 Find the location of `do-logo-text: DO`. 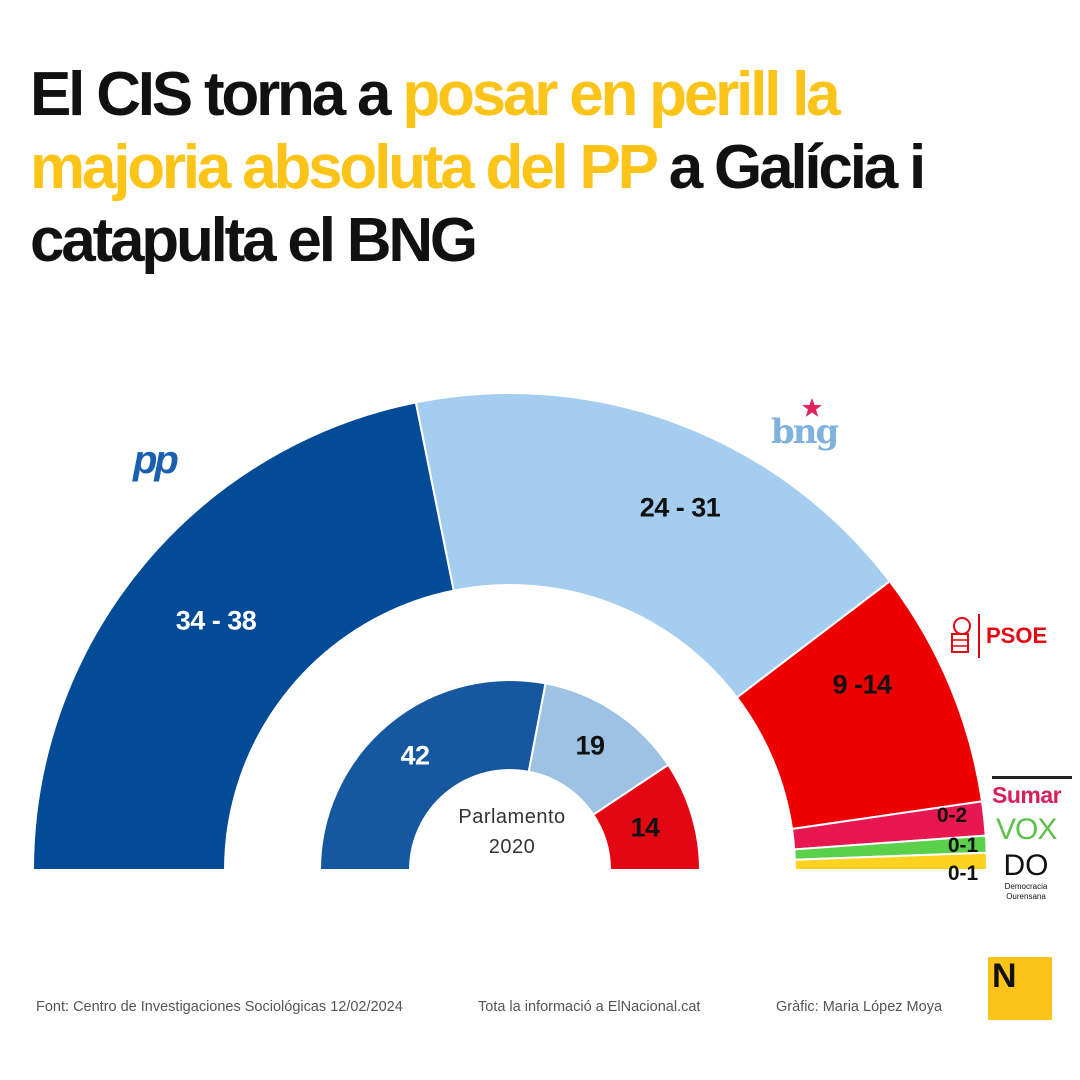

do-logo-text: DO is located at coordinates (1026, 865).